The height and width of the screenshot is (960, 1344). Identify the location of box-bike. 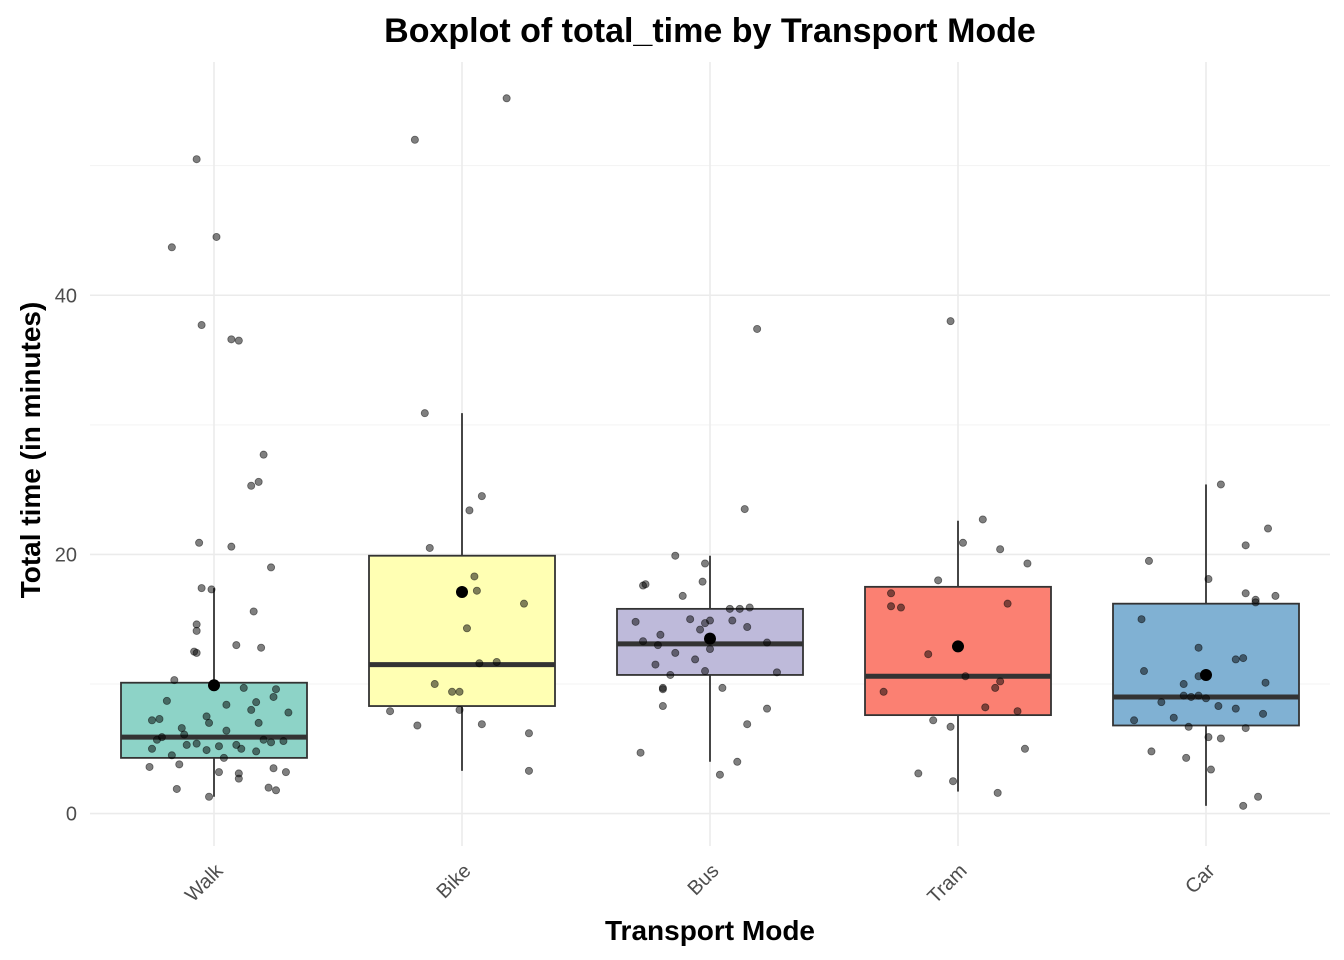
(462, 592).